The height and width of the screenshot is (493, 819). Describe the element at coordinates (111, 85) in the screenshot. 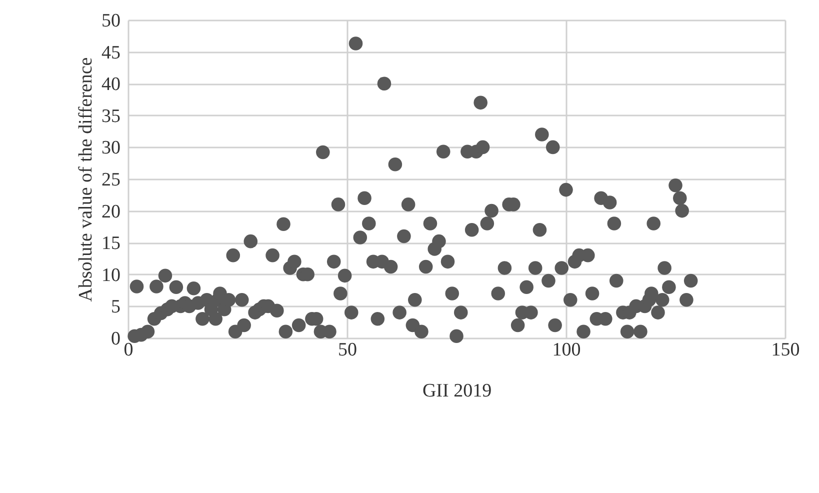

I see `y-tick-label: 40` at that location.